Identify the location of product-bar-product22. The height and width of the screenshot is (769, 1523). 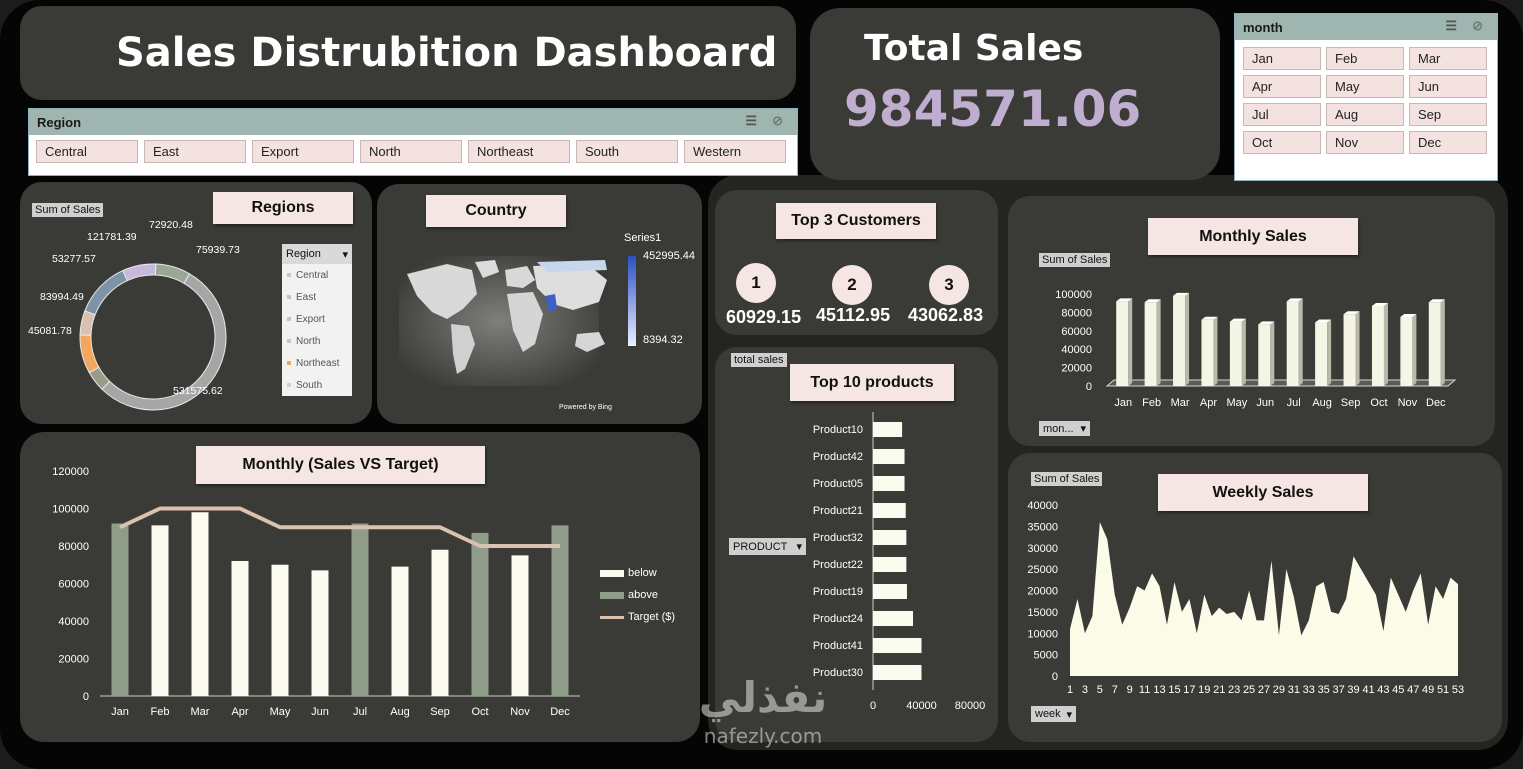
(890, 564).